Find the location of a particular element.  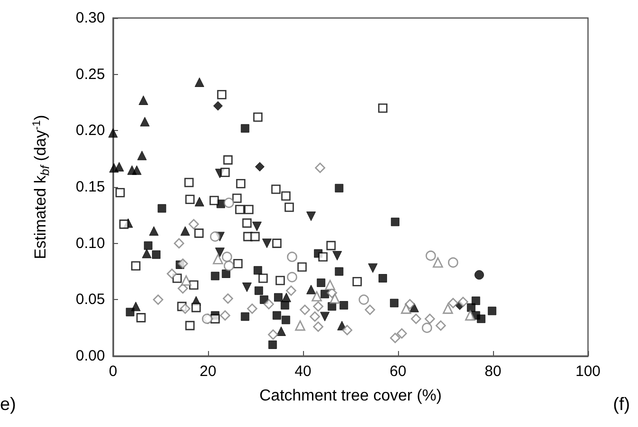

y-tick-label: 0.15 is located at coordinates (90, 187).